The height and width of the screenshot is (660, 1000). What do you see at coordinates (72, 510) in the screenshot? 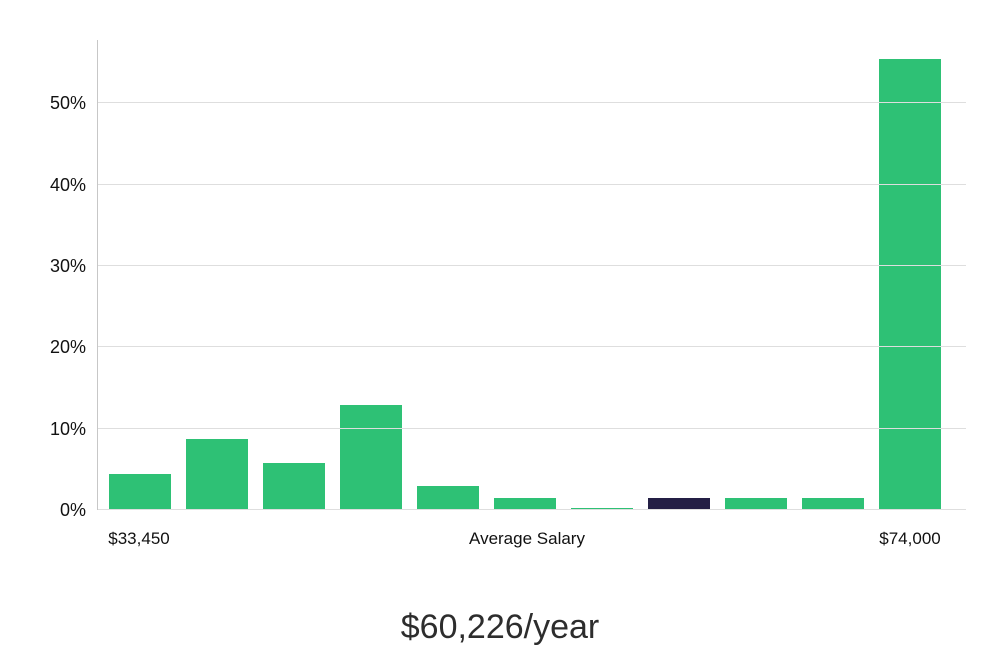
I see `y-tick-label: 0%` at bounding box center [72, 510].